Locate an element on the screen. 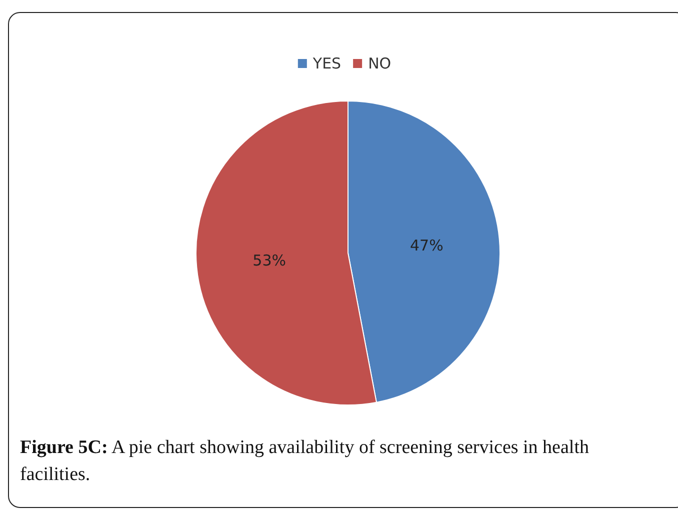  data-label: 47% is located at coordinates (427, 245).